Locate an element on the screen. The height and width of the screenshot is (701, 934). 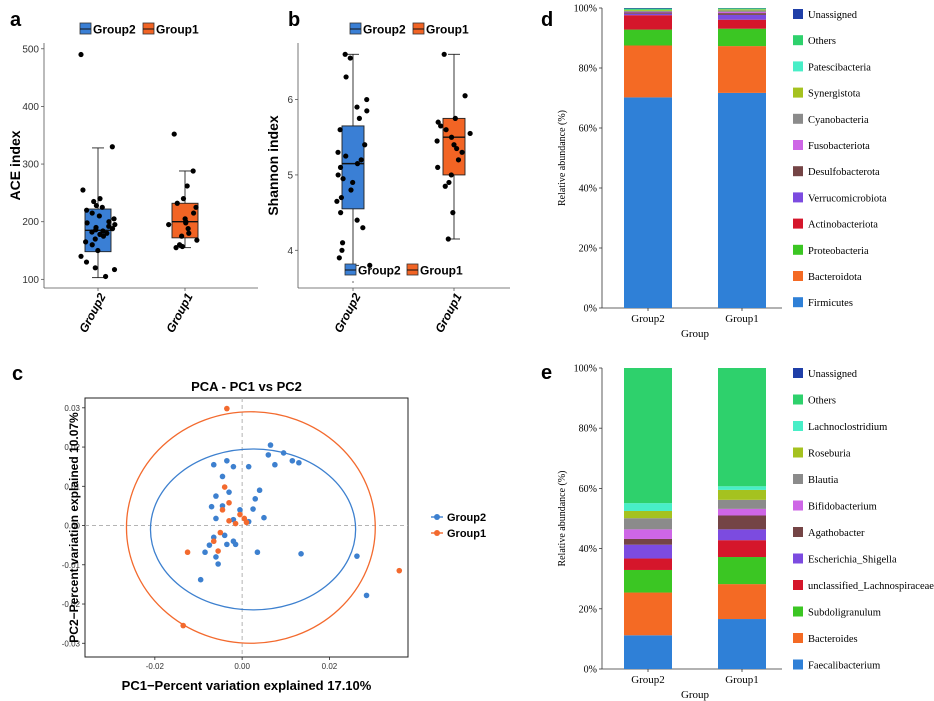
e-x-axis-title: Group is located at coordinates (695, 695).